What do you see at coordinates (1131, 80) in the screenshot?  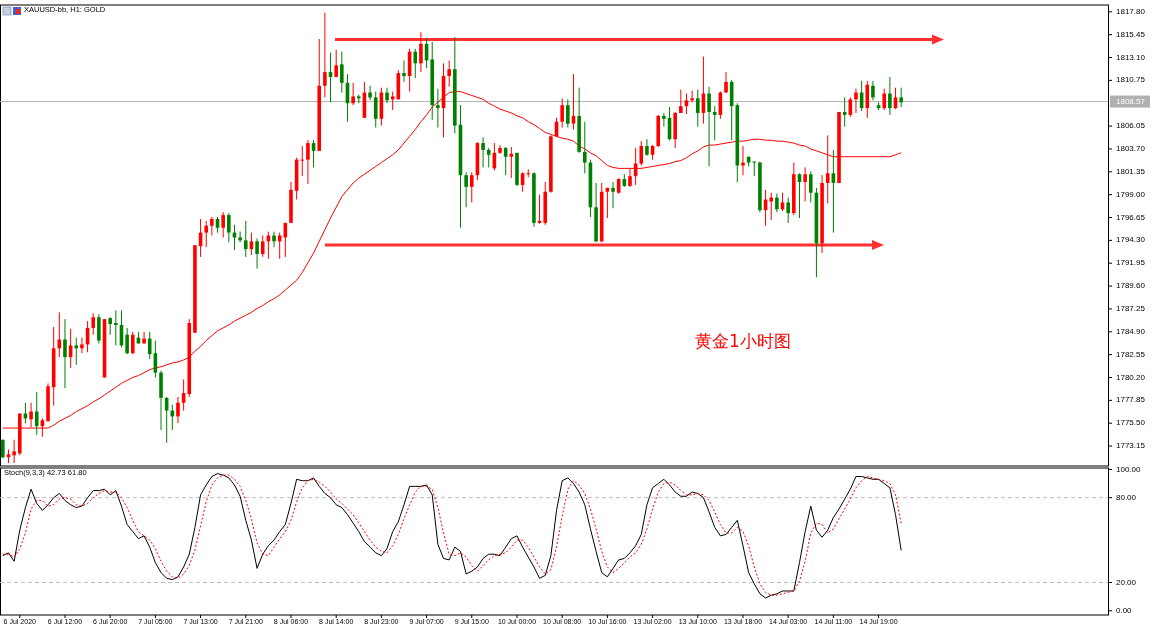 I see `y-tick-label: 1810.75` at bounding box center [1131, 80].